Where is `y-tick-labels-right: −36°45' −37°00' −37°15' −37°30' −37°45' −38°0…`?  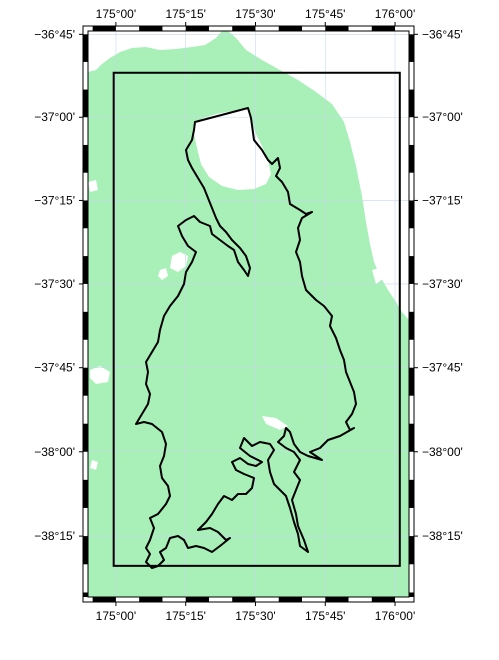
y-tick-labels-right: −36°45' −37°00' −37°15' −37°30' −37°45' −38°0… is located at coordinates (442, 285).